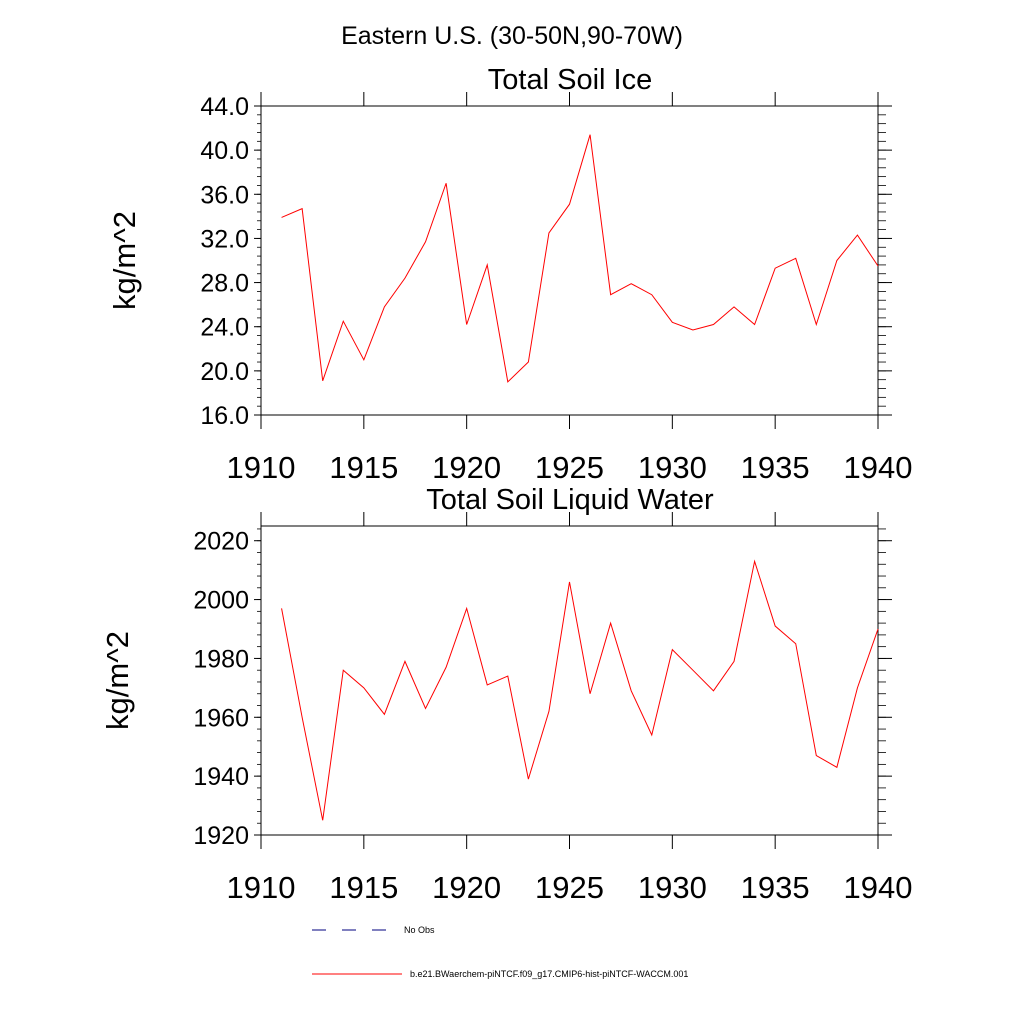 This screenshot has height=1024, width=1024. What do you see at coordinates (224, 107) in the screenshot?
I see `y-tick-label-soil-ice: 44.0` at bounding box center [224, 107].